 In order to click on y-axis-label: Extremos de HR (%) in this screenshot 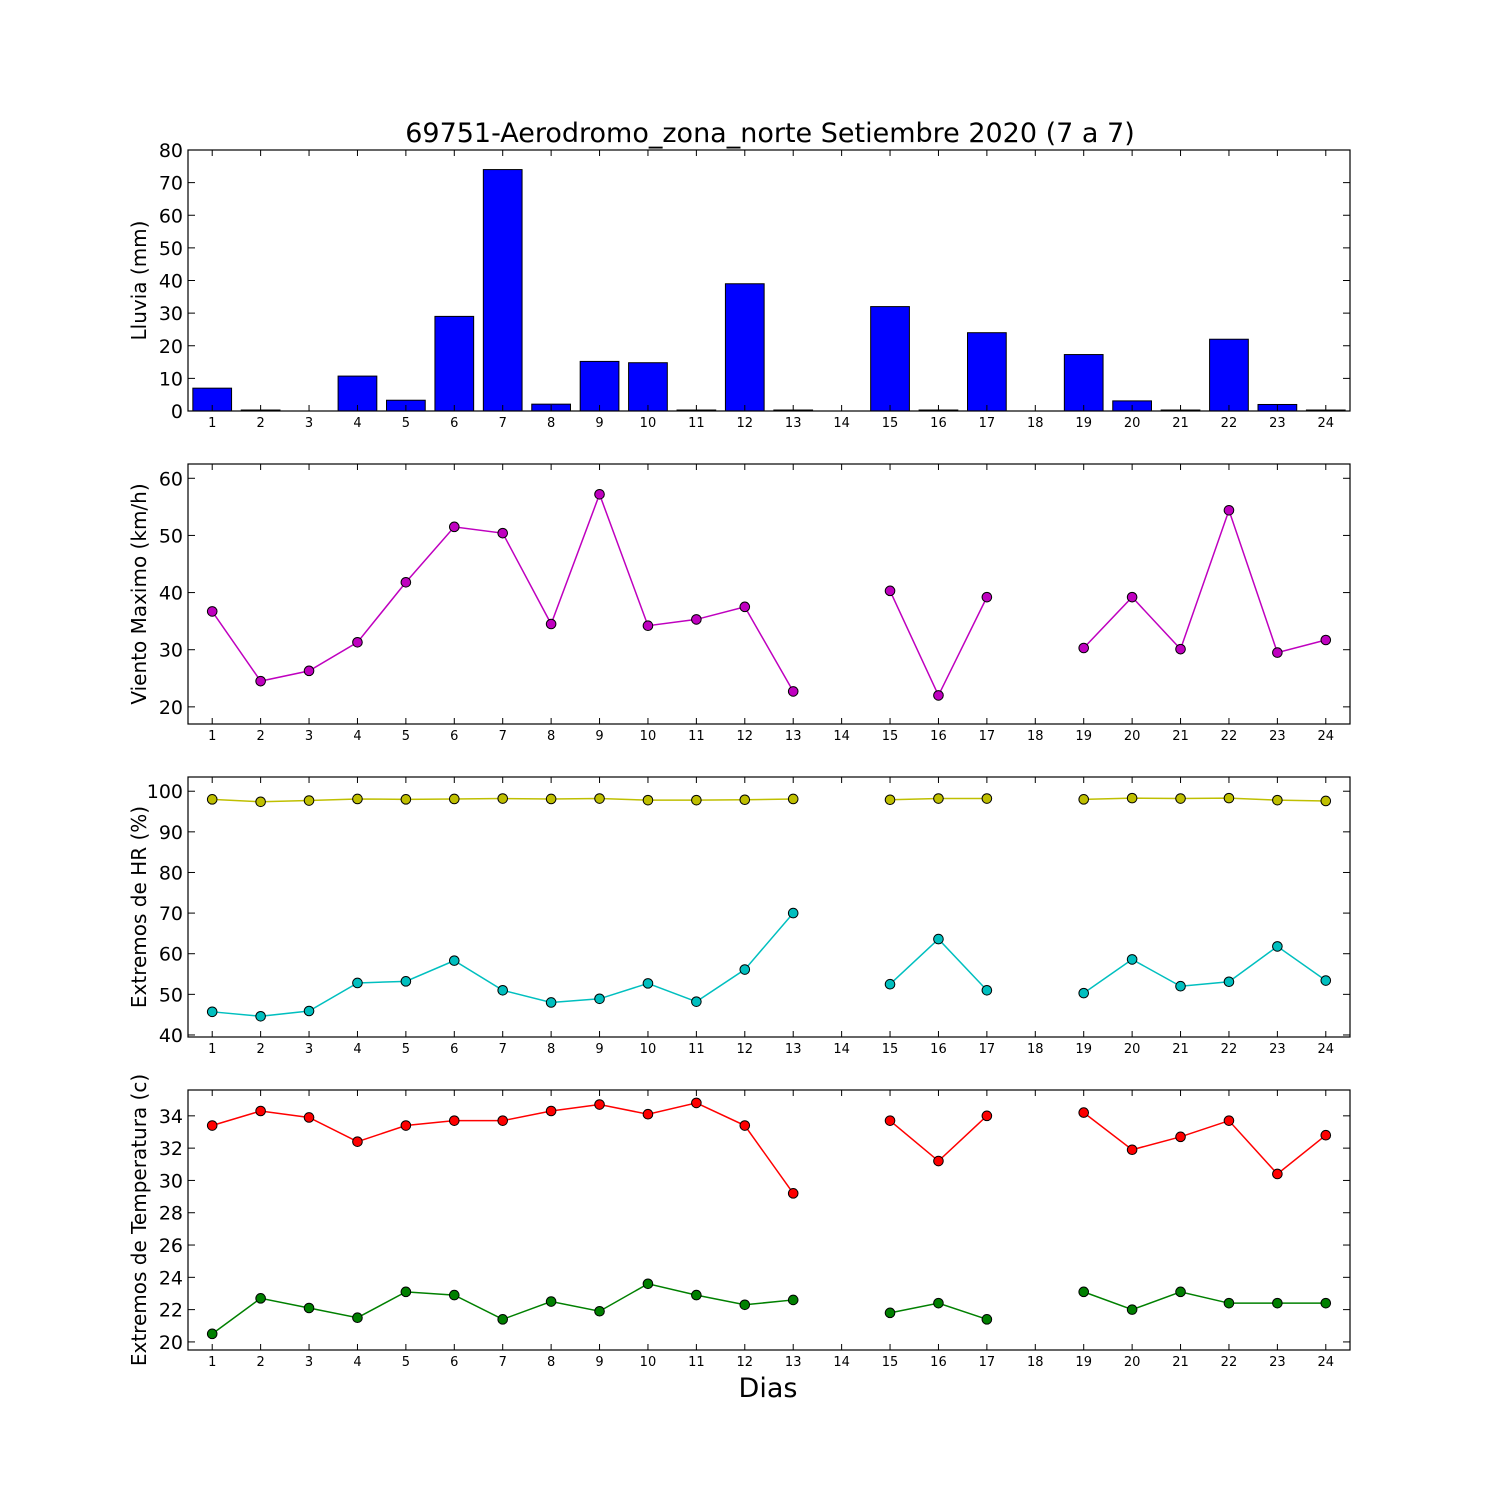, I will do `click(139, 907)`.